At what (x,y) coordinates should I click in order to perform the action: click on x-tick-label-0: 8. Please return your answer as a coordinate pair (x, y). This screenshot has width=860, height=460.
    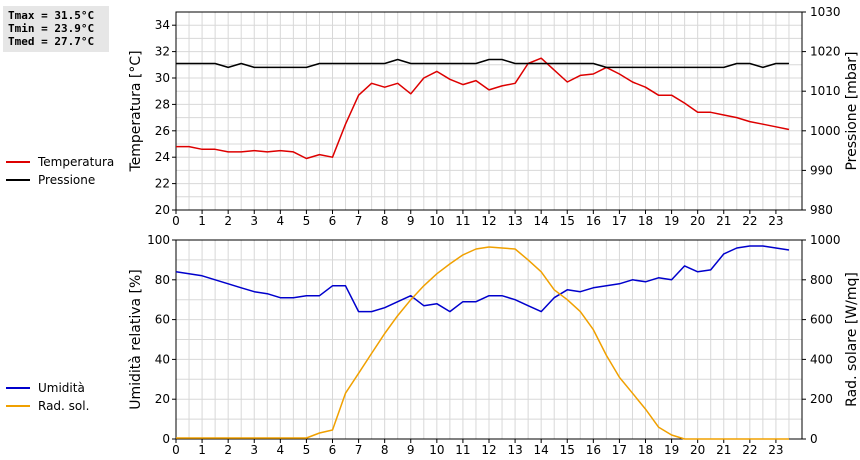
    Looking at the image, I should click on (385, 221).